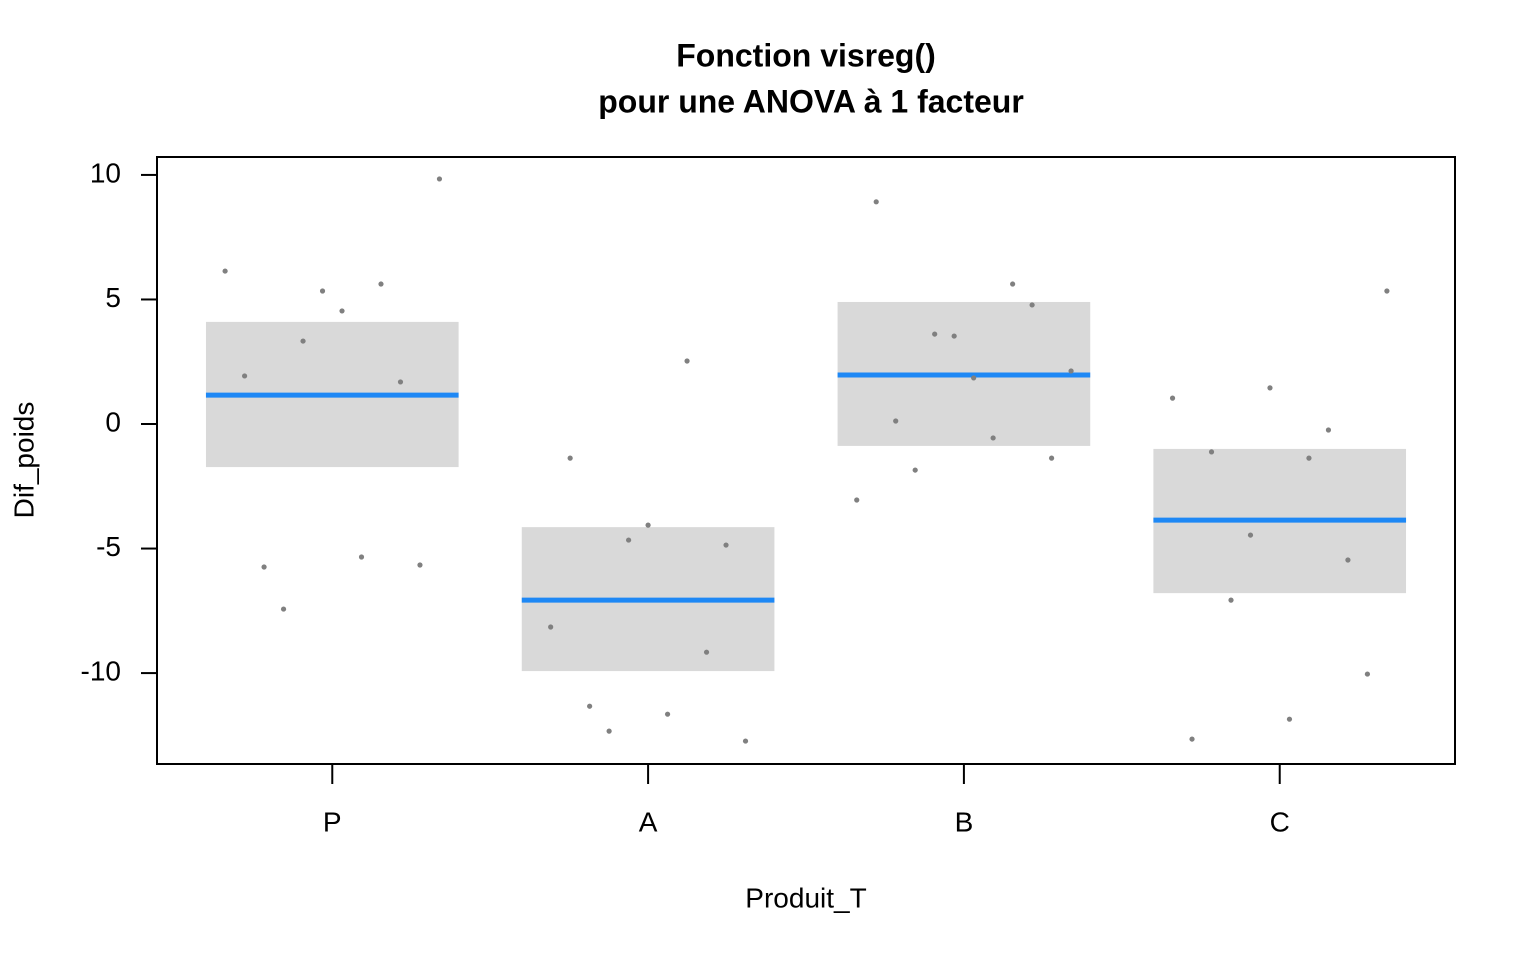 This screenshot has height=960, width=1536. Describe the element at coordinates (332, 821) in the screenshot. I see `x-tick-label: P` at that location.